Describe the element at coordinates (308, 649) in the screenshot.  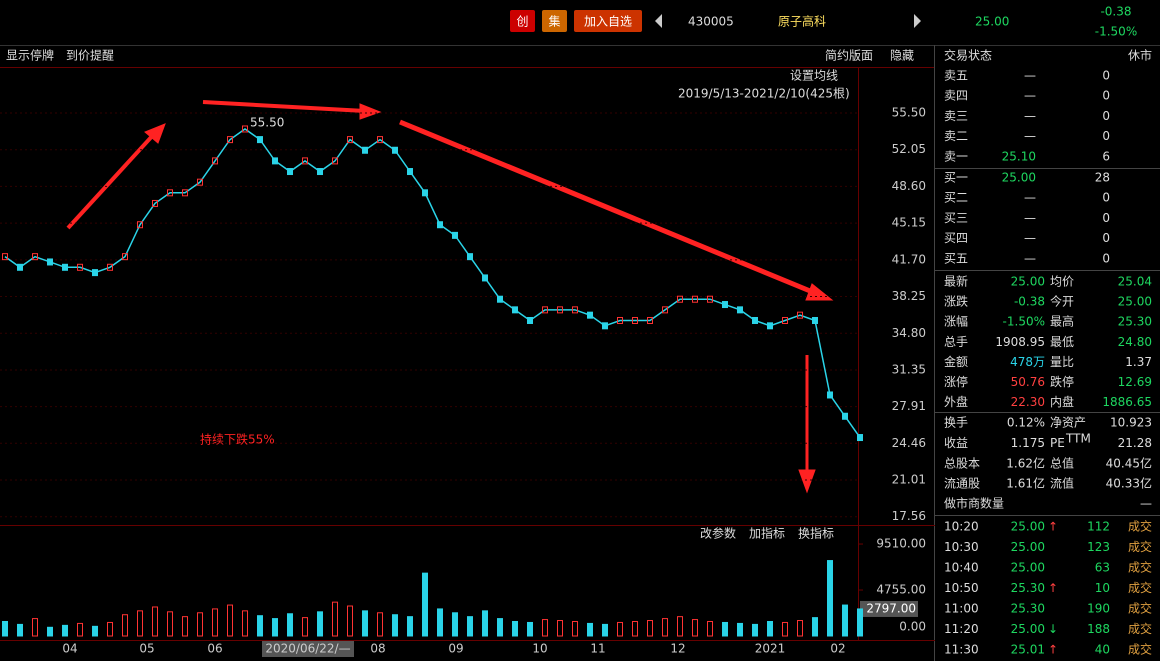
I see `cursor-date-box` at that location.